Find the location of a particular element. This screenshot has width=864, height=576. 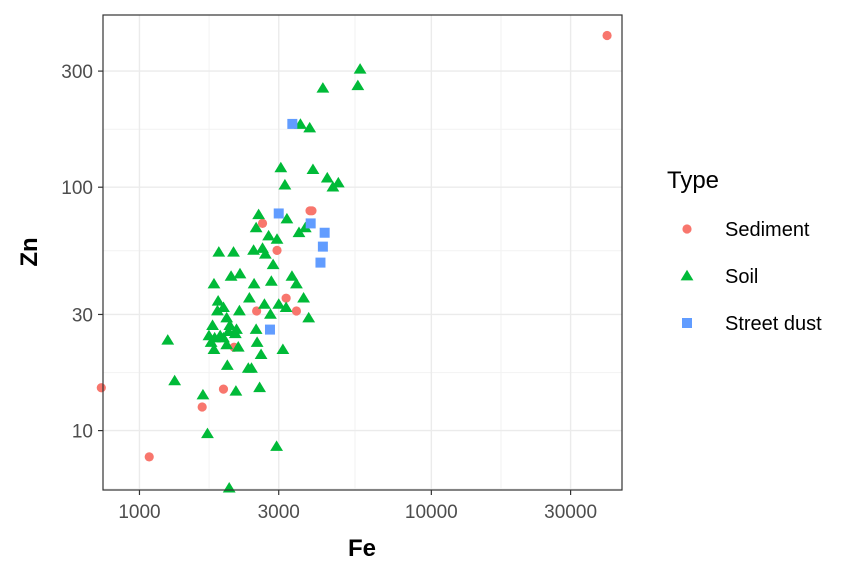

y-tick-label: 300 is located at coordinates (77, 72).